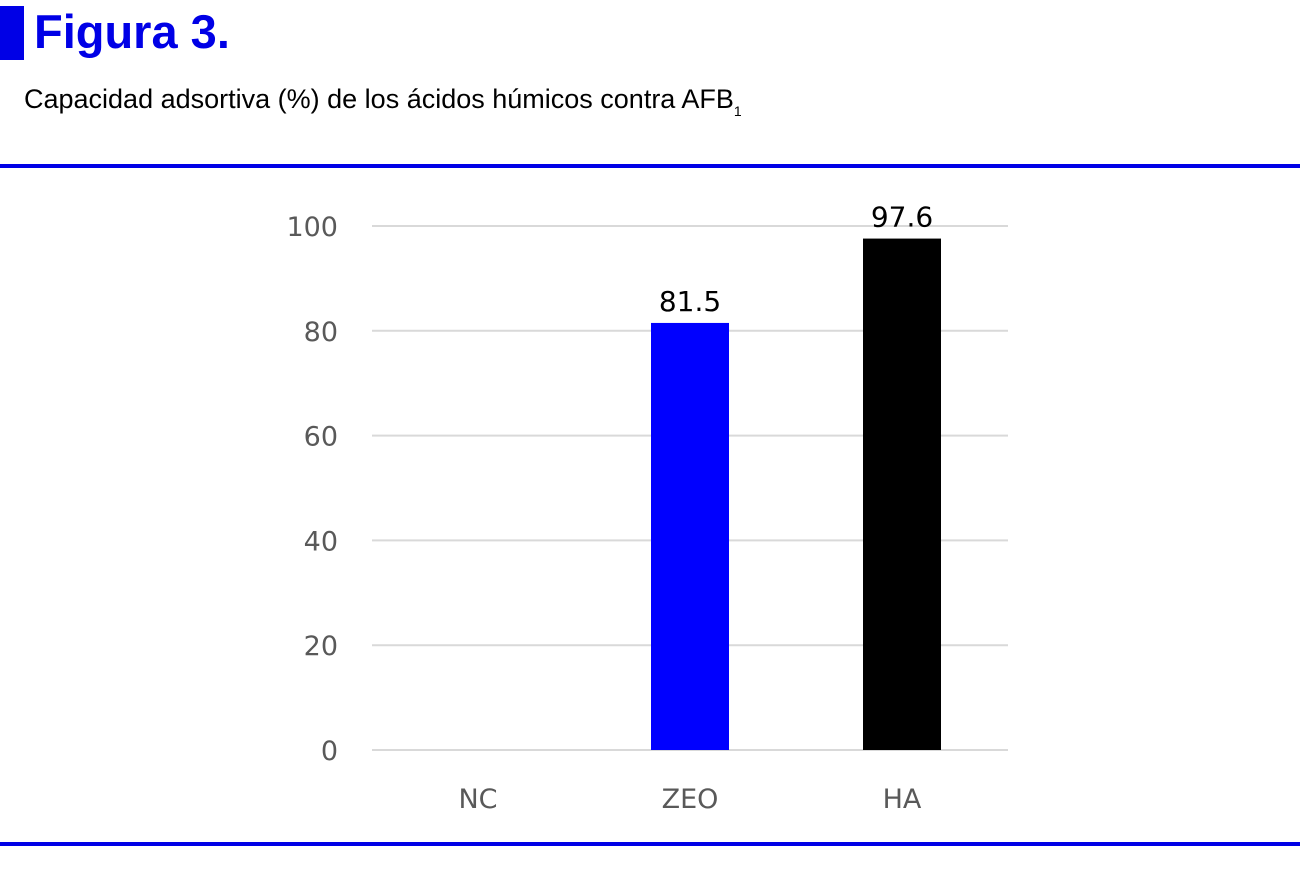 The image size is (1300, 888). Describe the element at coordinates (312, 227) in the screenshot. I see `y-tick-label: 100` at that location.